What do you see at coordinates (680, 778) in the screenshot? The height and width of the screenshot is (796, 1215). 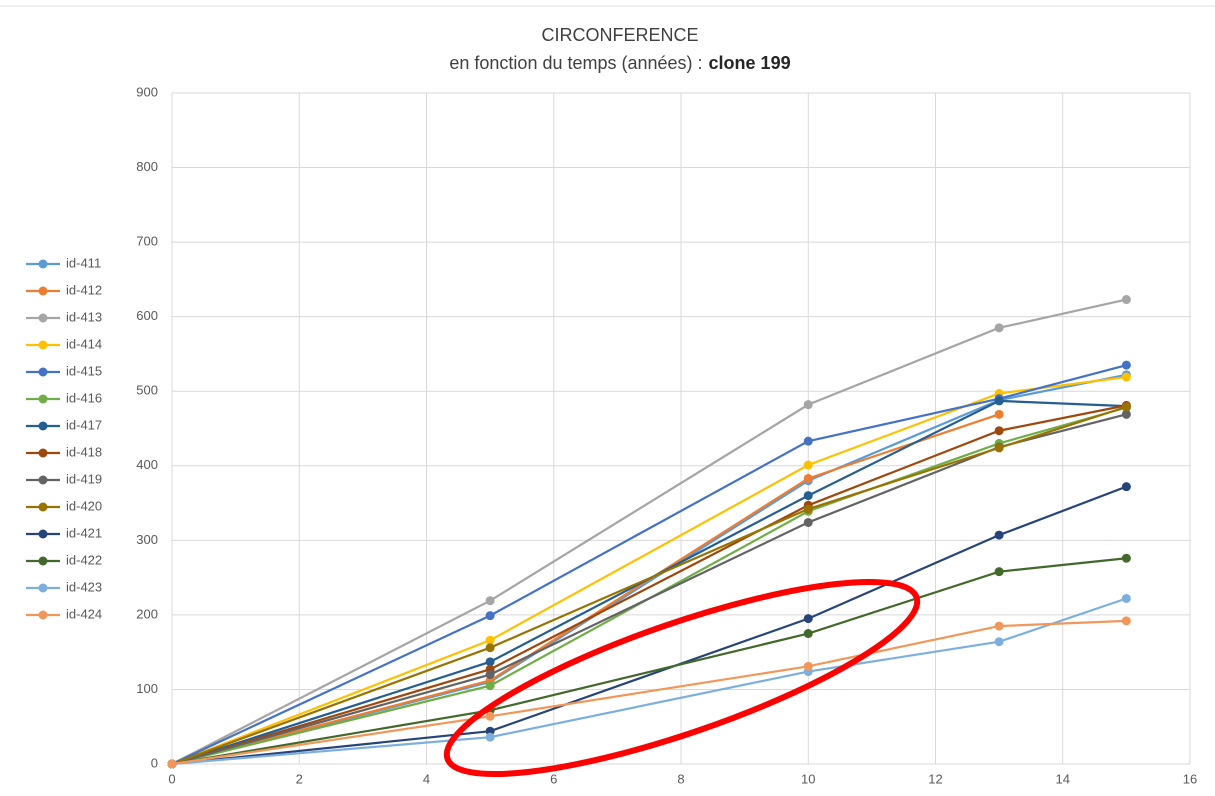 I see `x-tick-label: 8` at bounding box center [680, 778].